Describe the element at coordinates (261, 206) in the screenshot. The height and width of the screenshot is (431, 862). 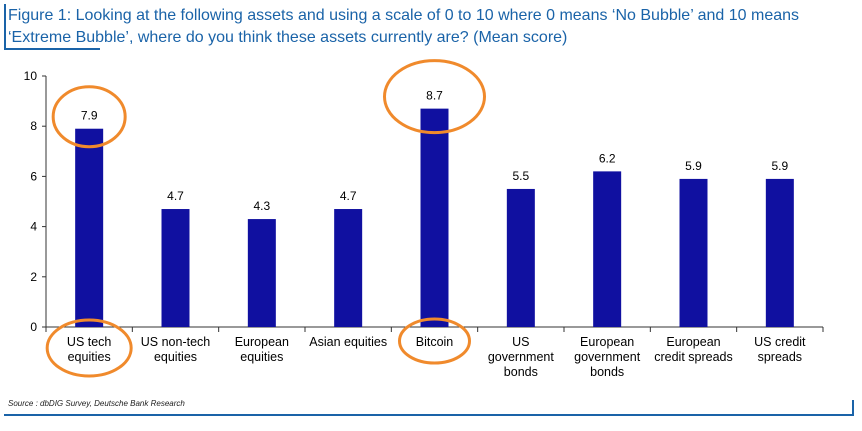
I see `data-label: 4.3` at that location.